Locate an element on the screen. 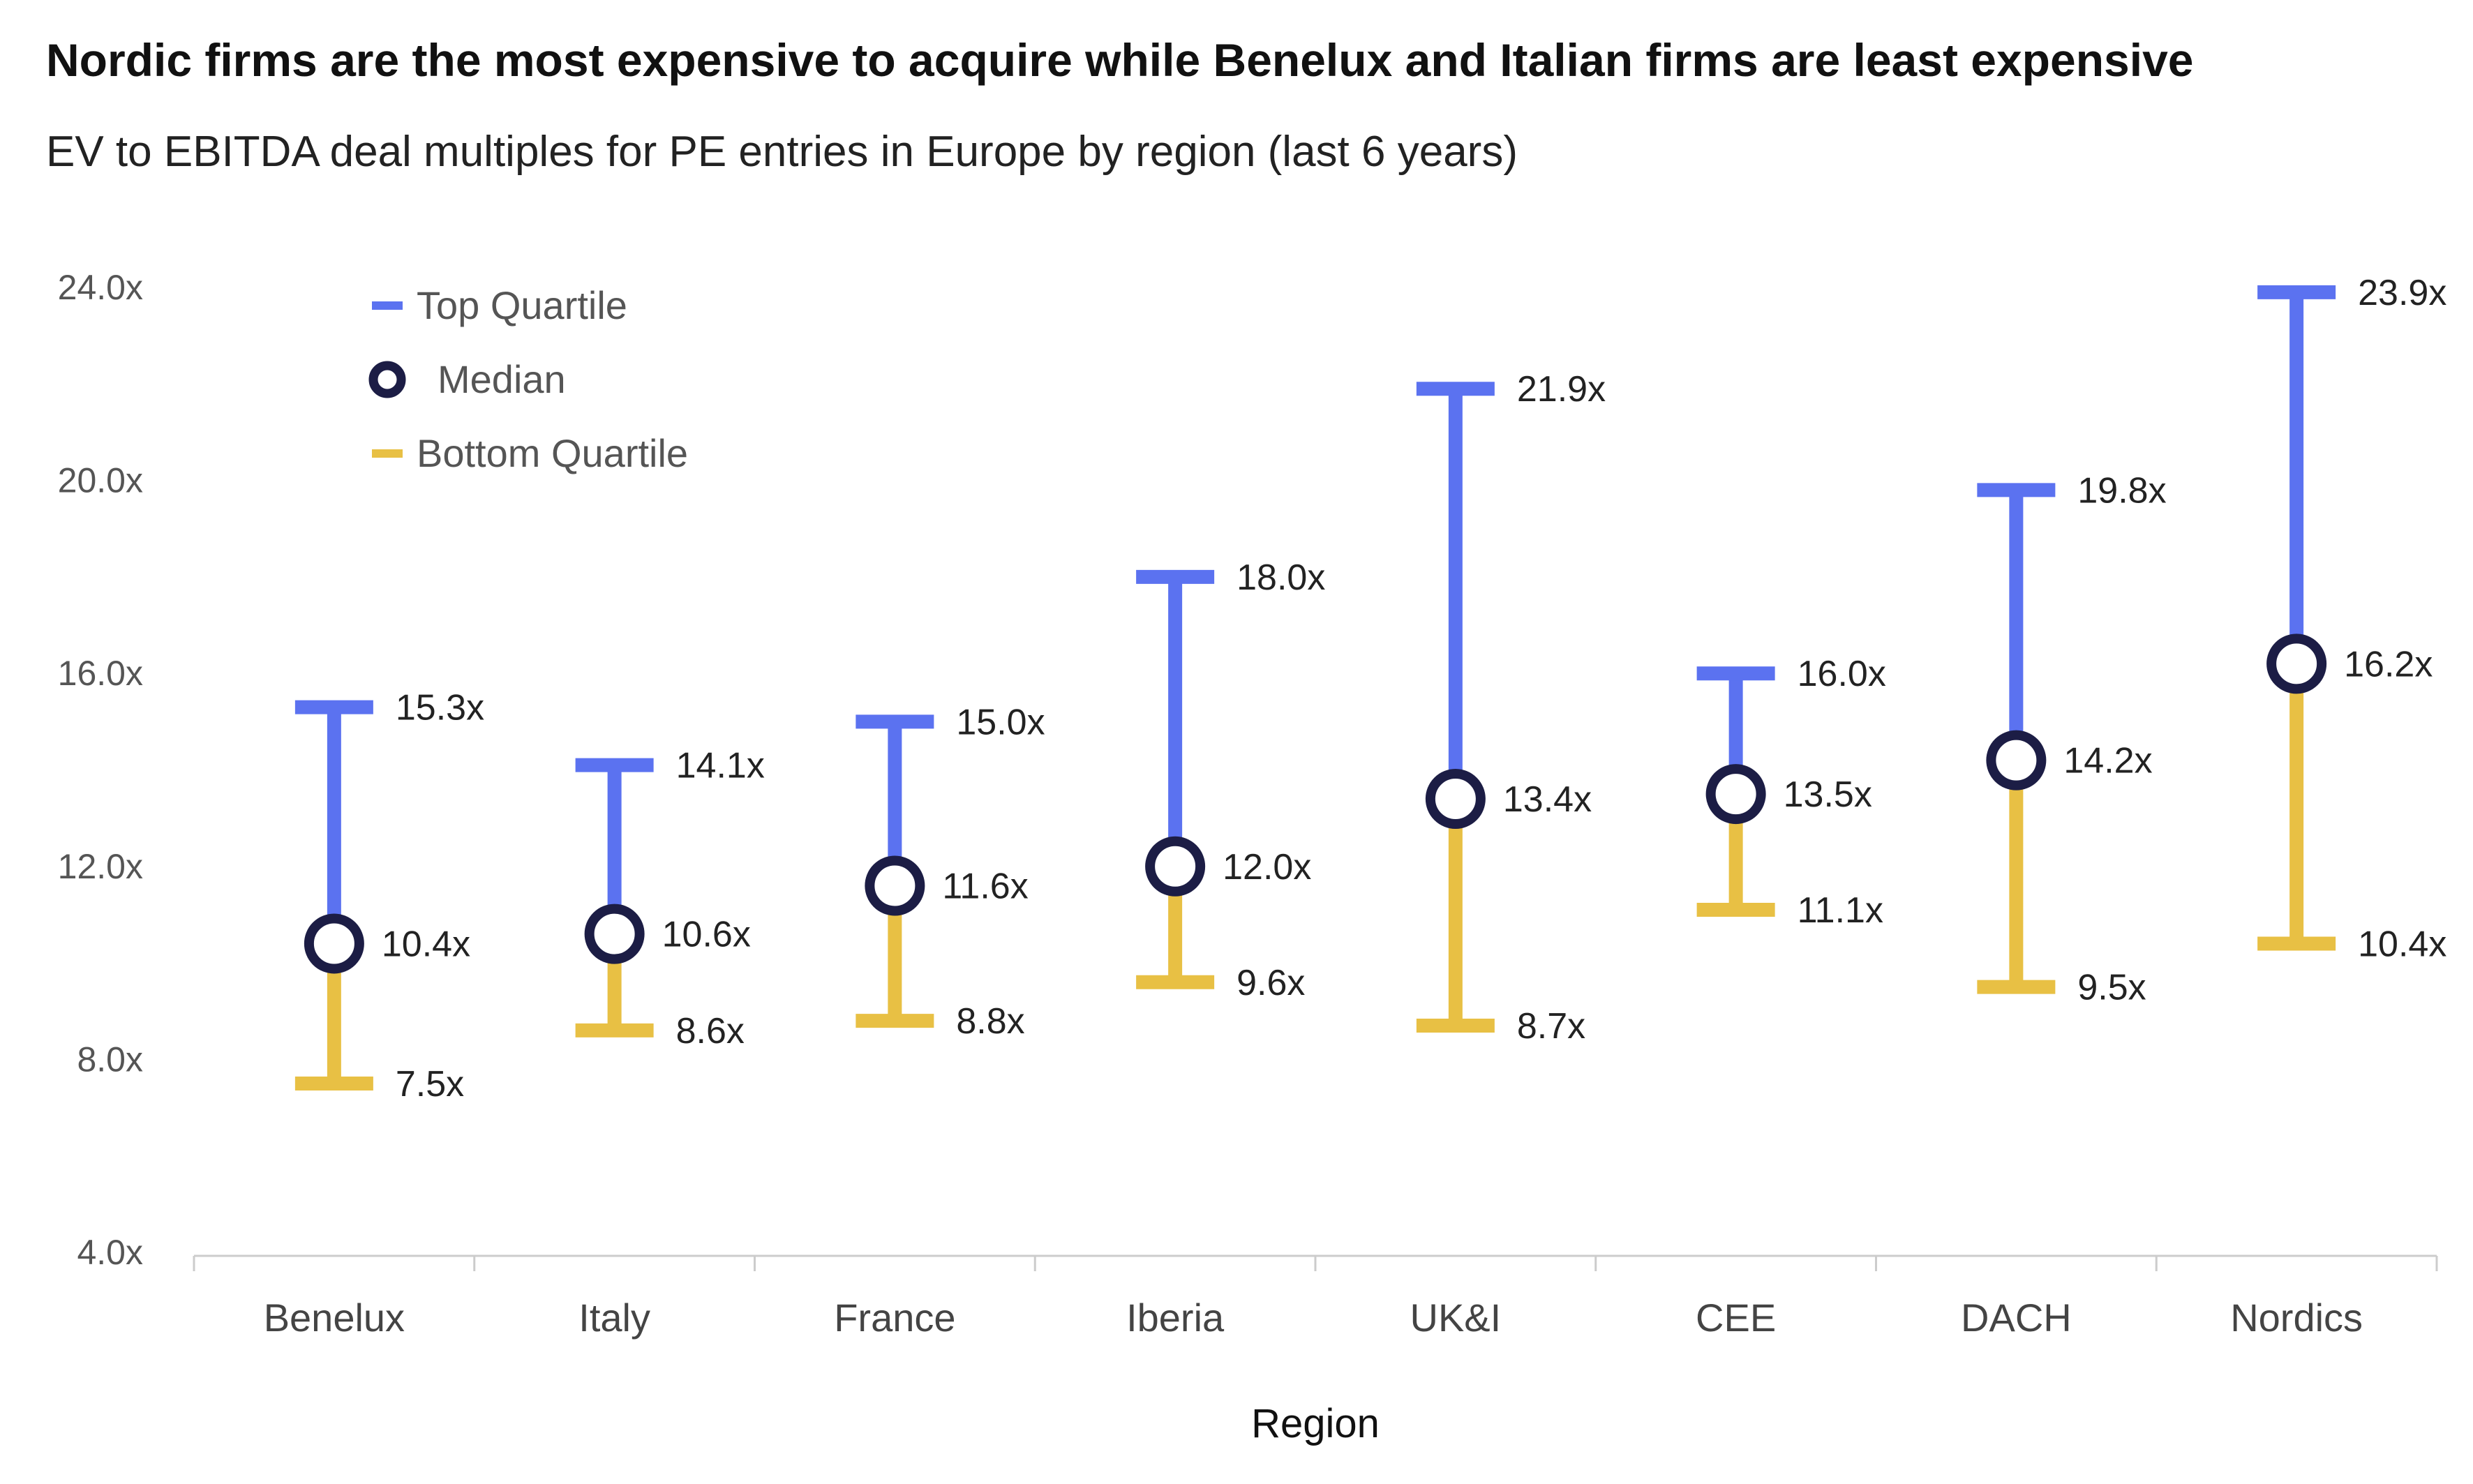 This screenshot has width=2473, height=1484. legend-swatch is located at coordinates (387, 379).